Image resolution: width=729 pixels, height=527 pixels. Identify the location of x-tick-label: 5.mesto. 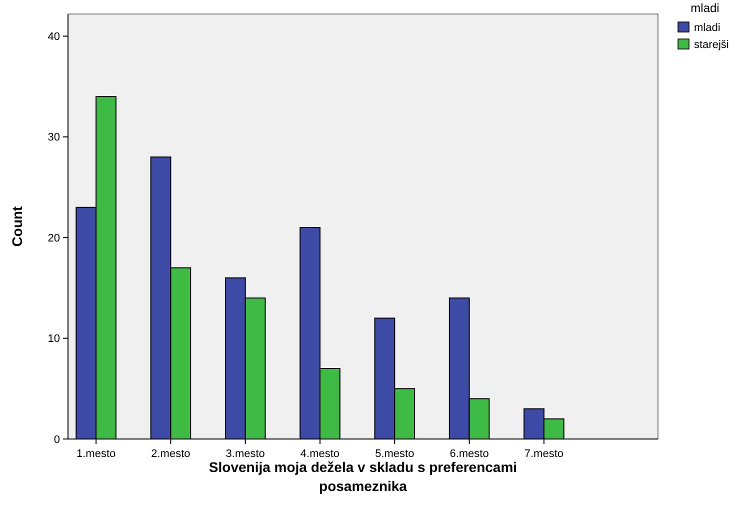
(394, 454).